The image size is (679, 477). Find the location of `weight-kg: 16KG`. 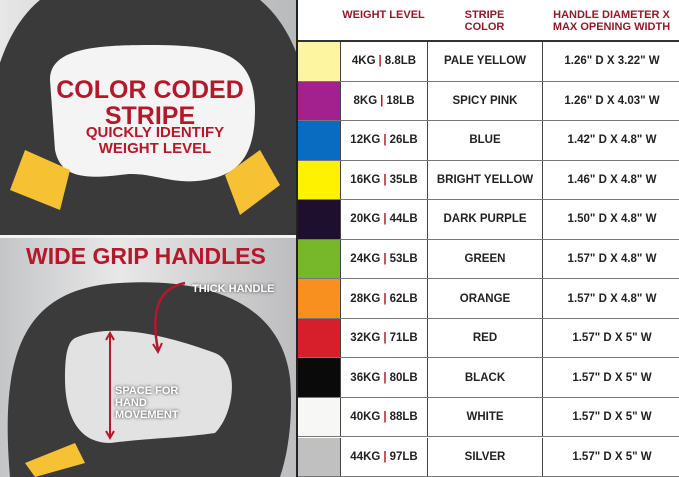

weight-kg: 16KG is located at coordinates (365, 179).